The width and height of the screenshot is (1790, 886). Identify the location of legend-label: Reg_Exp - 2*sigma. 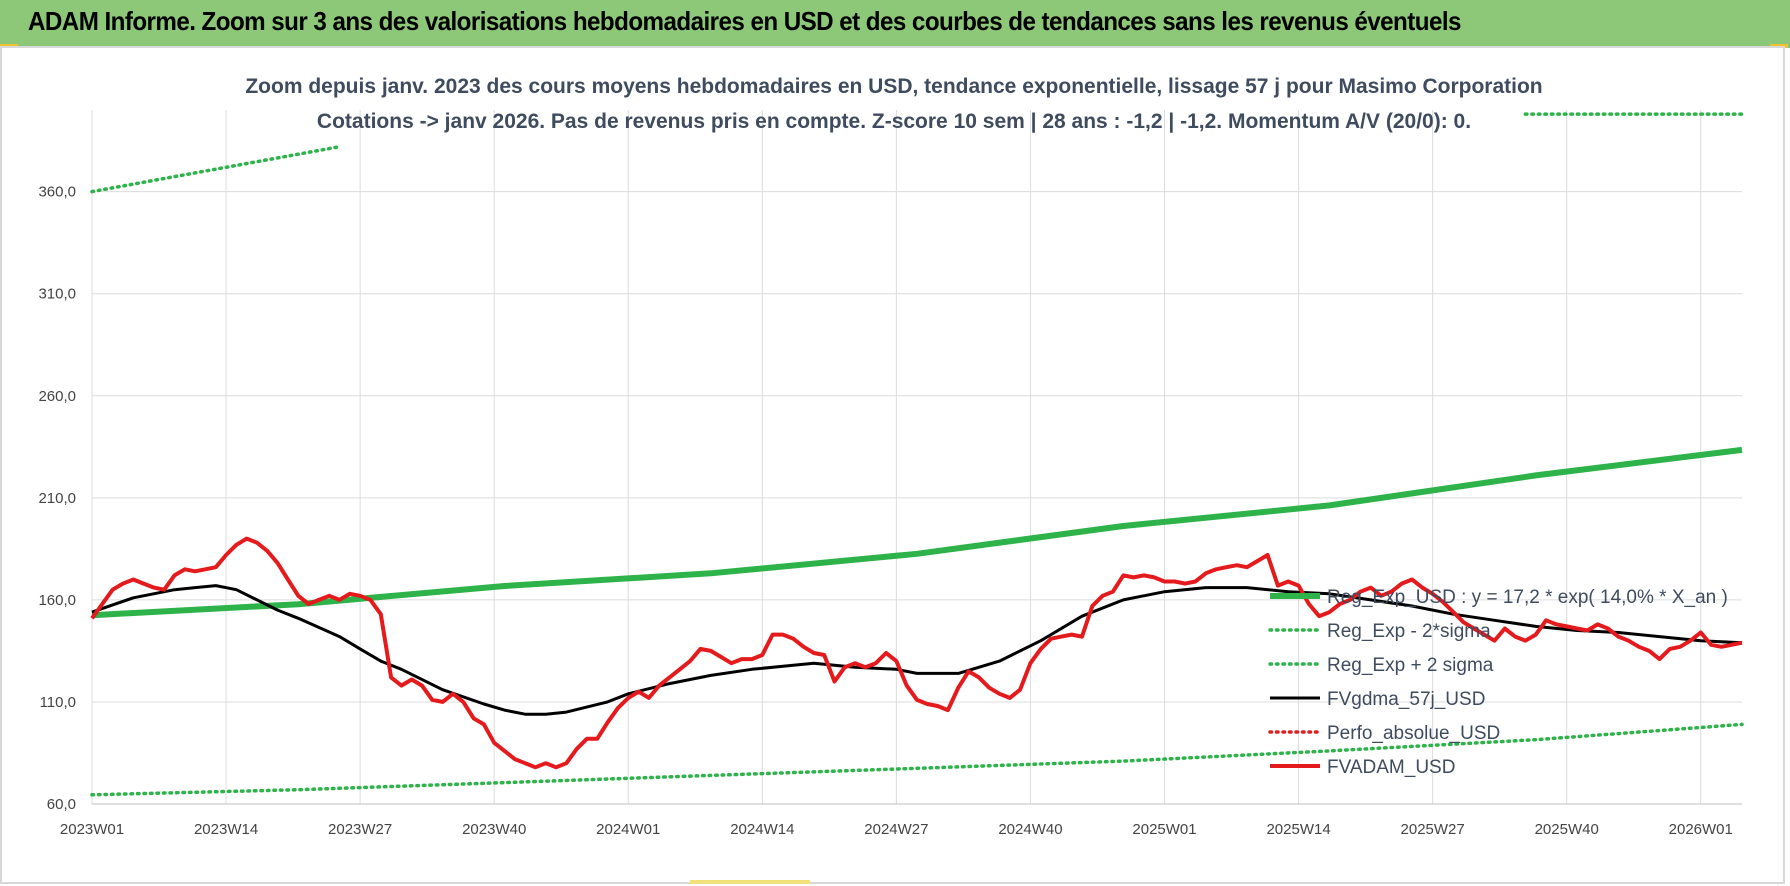
(1409, 631).